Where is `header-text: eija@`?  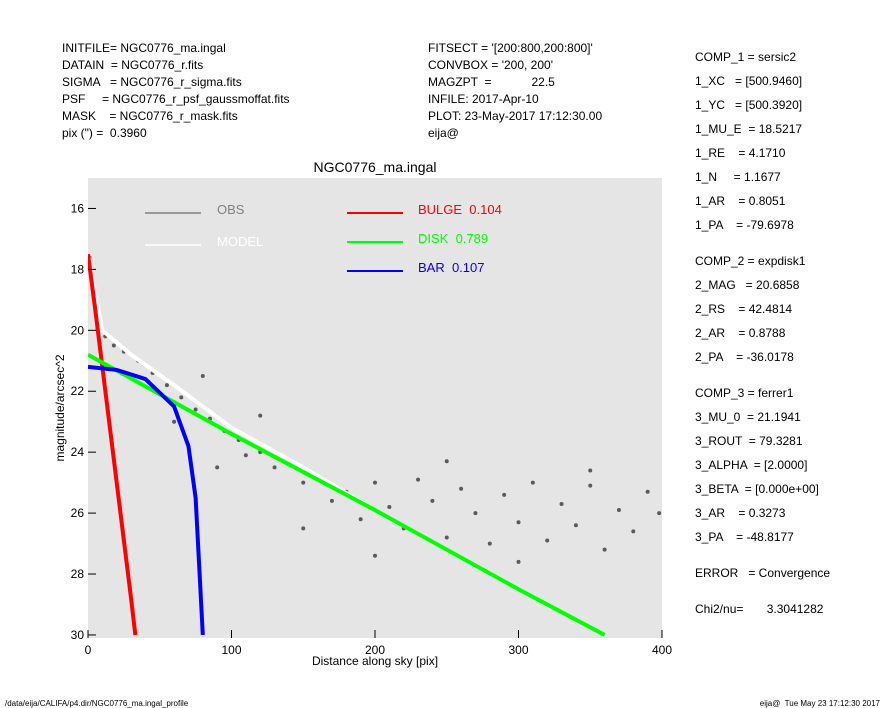 header-text: eija@ is located at coordinates (443, 133).